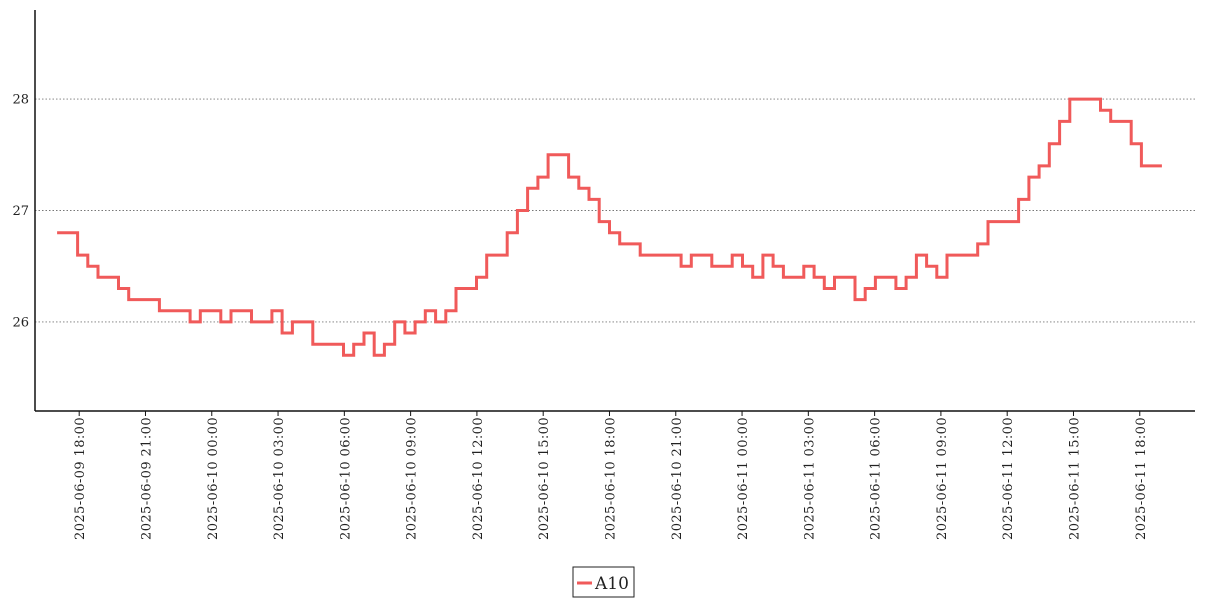 This screenshot has width=1207, height=600. What do you see at coordinates (1141, 478) in the screenshot?
I see `x-tick-label: 2025-06-11 18:00` at bounding box center [1141, 478].